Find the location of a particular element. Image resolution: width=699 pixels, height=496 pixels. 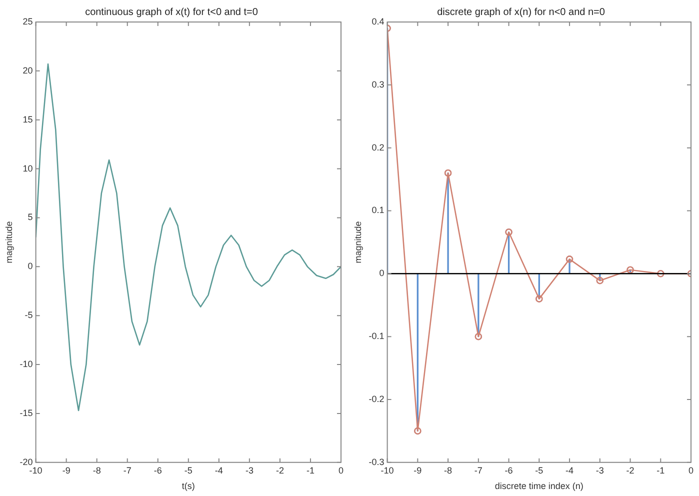

y-tick-label: 0.1 is located at coordinates (378, 210).